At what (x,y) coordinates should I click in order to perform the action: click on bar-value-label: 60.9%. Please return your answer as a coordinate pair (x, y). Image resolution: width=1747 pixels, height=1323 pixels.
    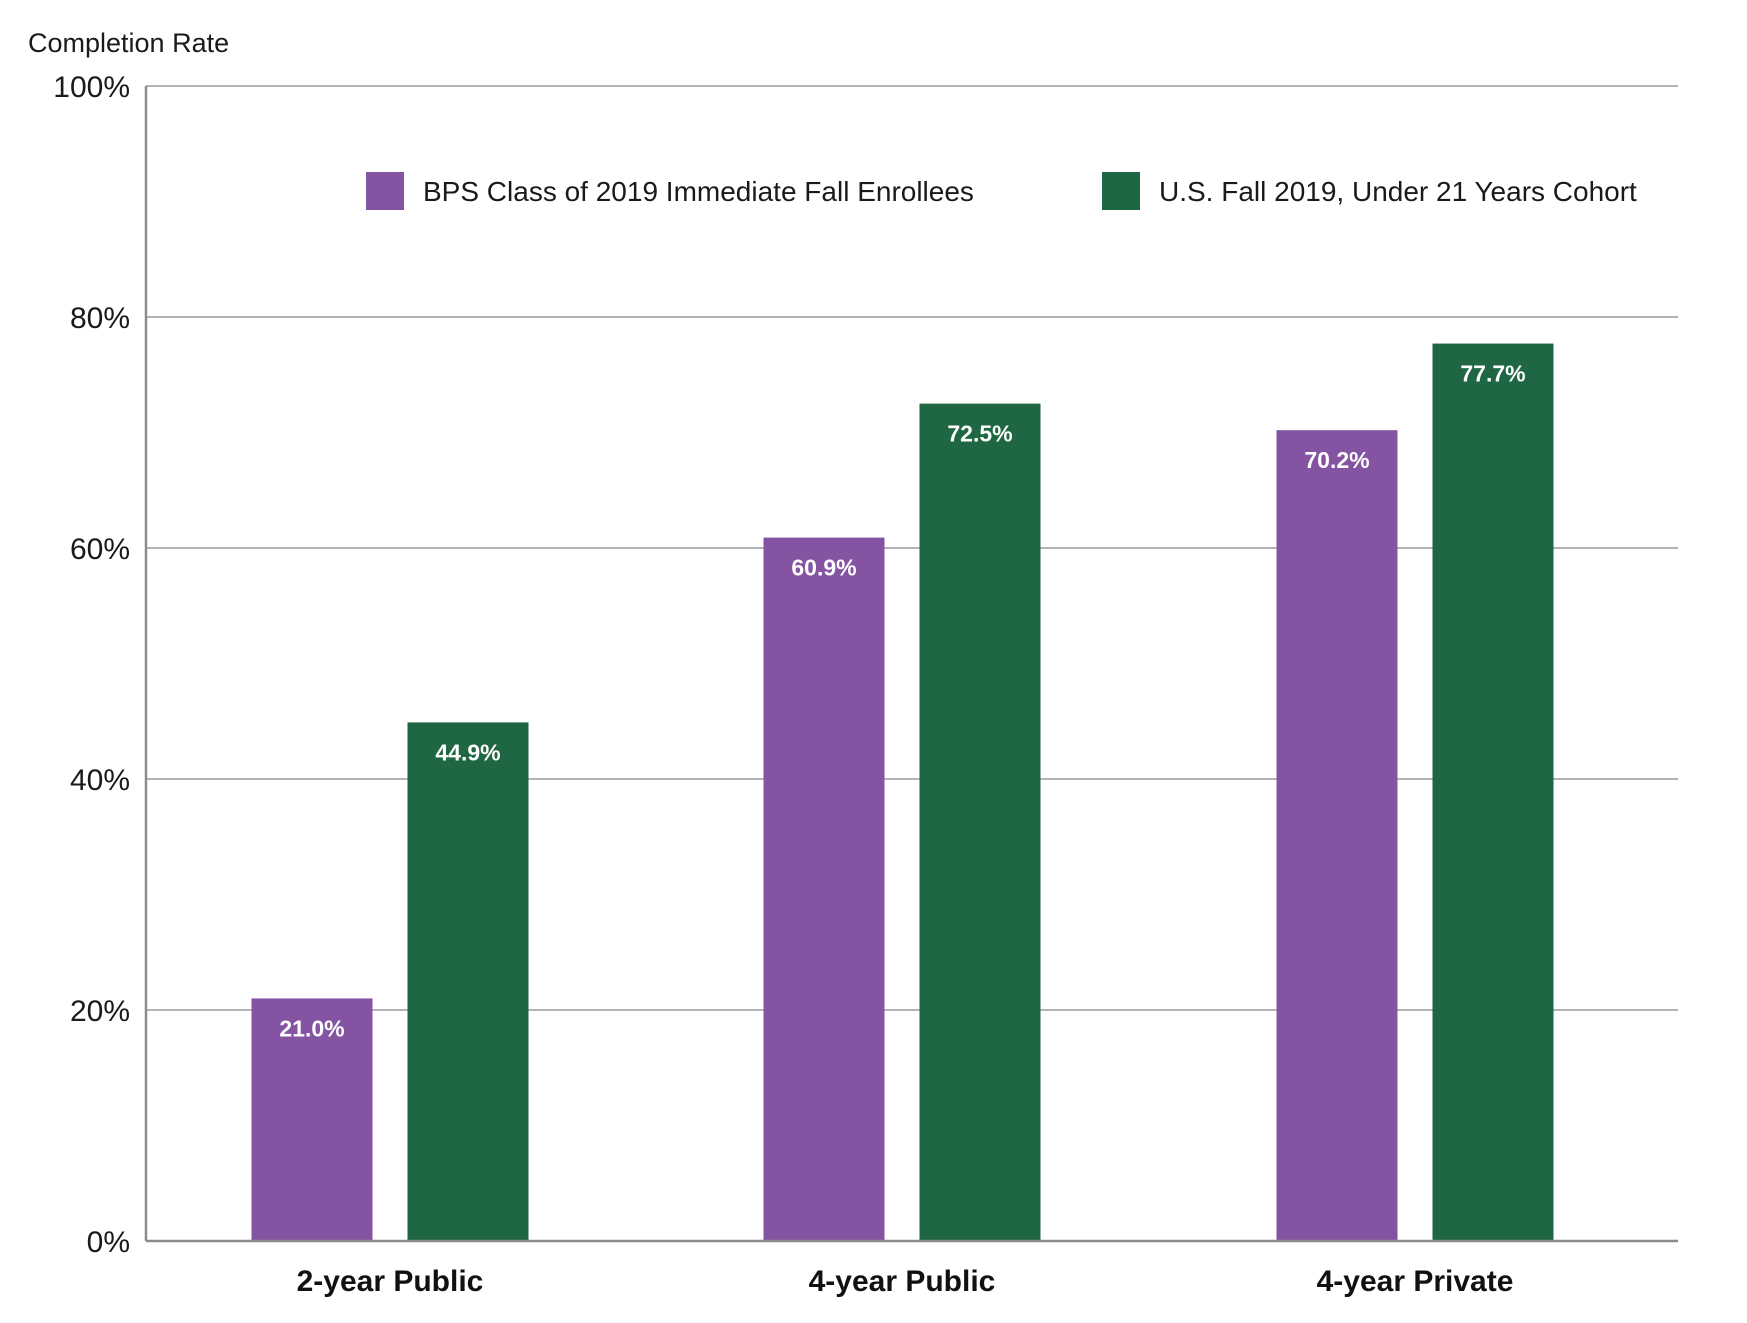
    Looking at the image, I should click on (823, 568).